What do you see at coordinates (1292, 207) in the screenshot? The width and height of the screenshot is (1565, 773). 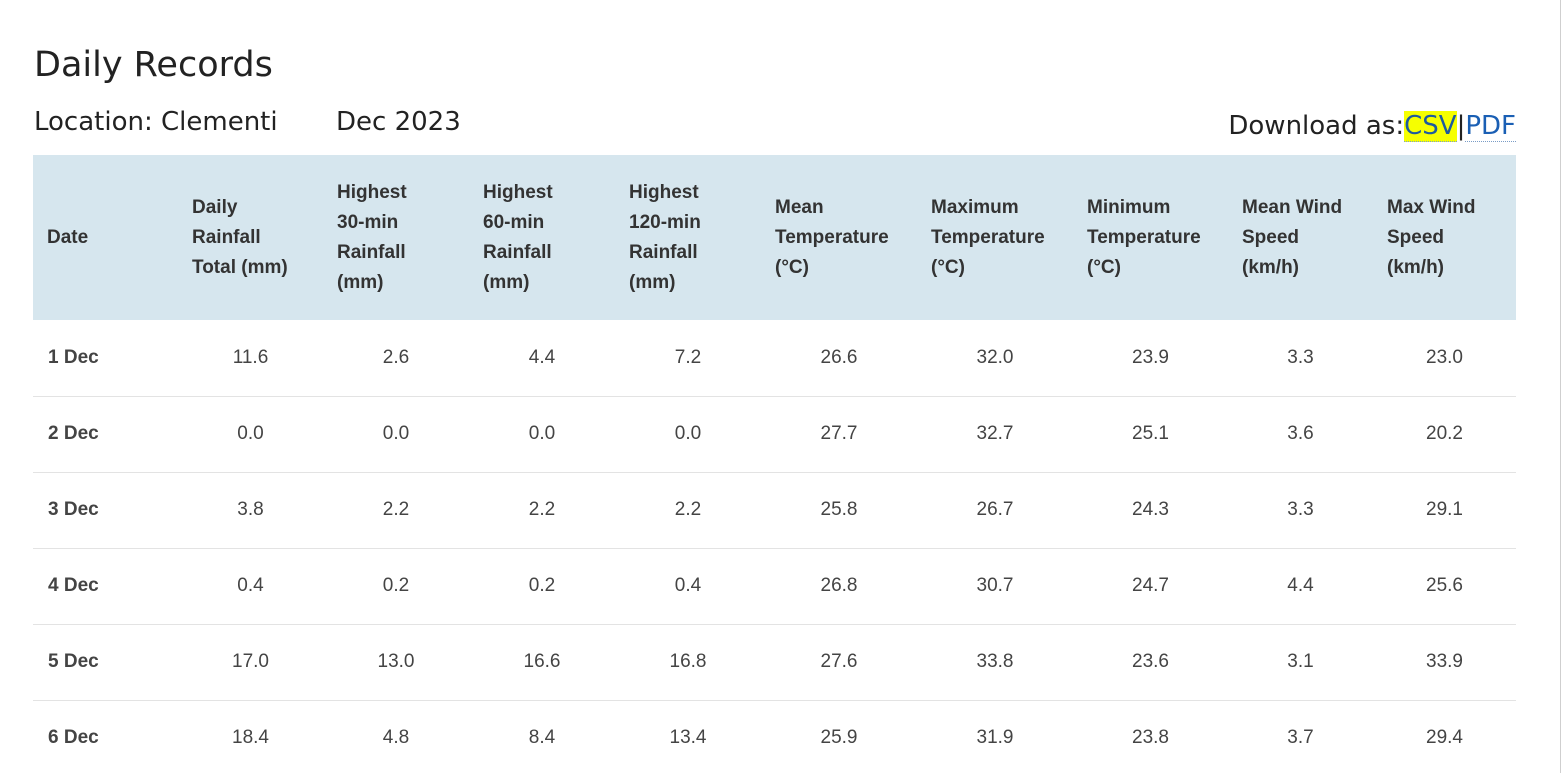 I see `column-header-line: Mean Wind` at bounding box center [1292, 207].